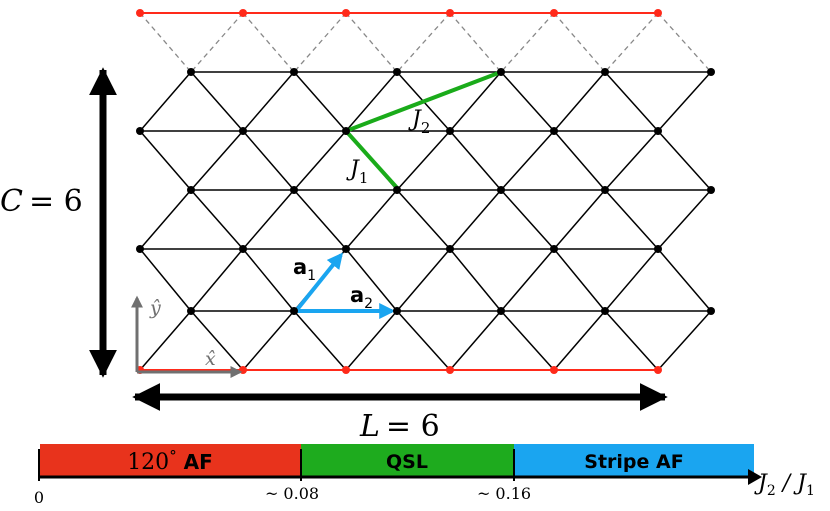  I want to click on j1-label: J1, so click(357, 172).